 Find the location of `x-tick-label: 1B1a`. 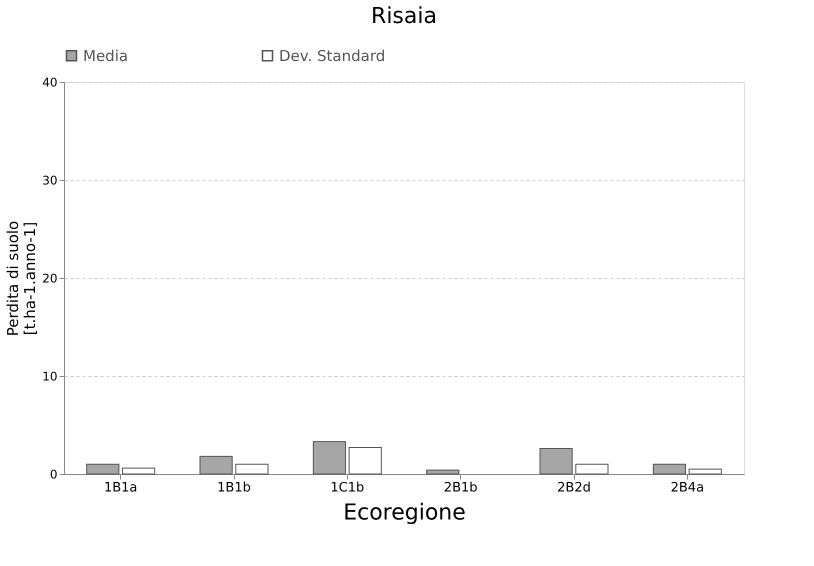

x-tick-label: 1B1a is located at coordinates (121, 488).